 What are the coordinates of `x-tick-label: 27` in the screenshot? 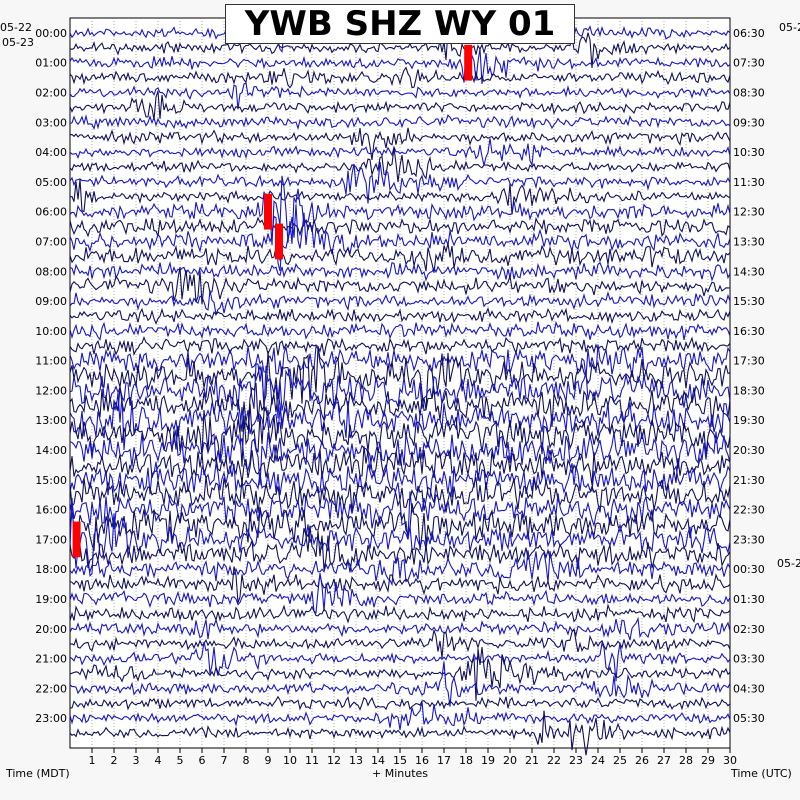 It's located at (664, 760).